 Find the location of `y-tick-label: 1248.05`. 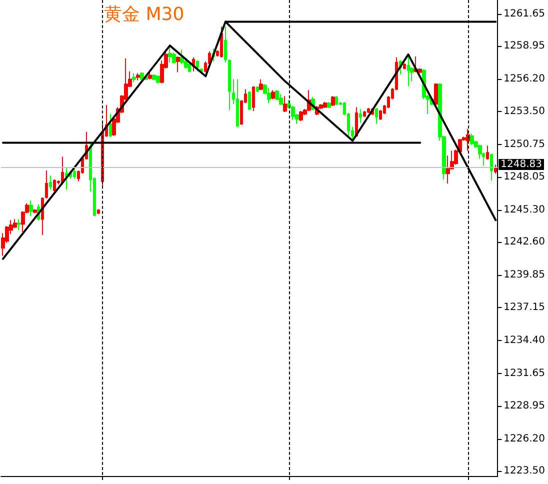

y-tick-label: 1248.05 is located at coordinates (525, 176).